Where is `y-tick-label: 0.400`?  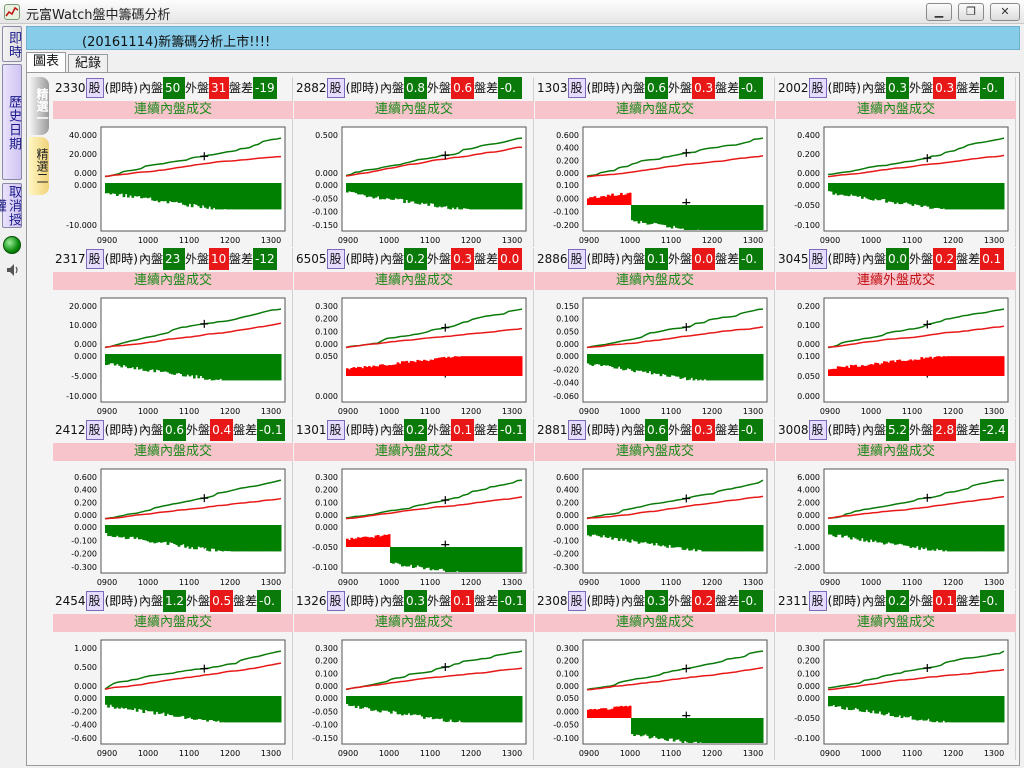
y-tick-label: 0.400 is located at coordinates (567, 148).